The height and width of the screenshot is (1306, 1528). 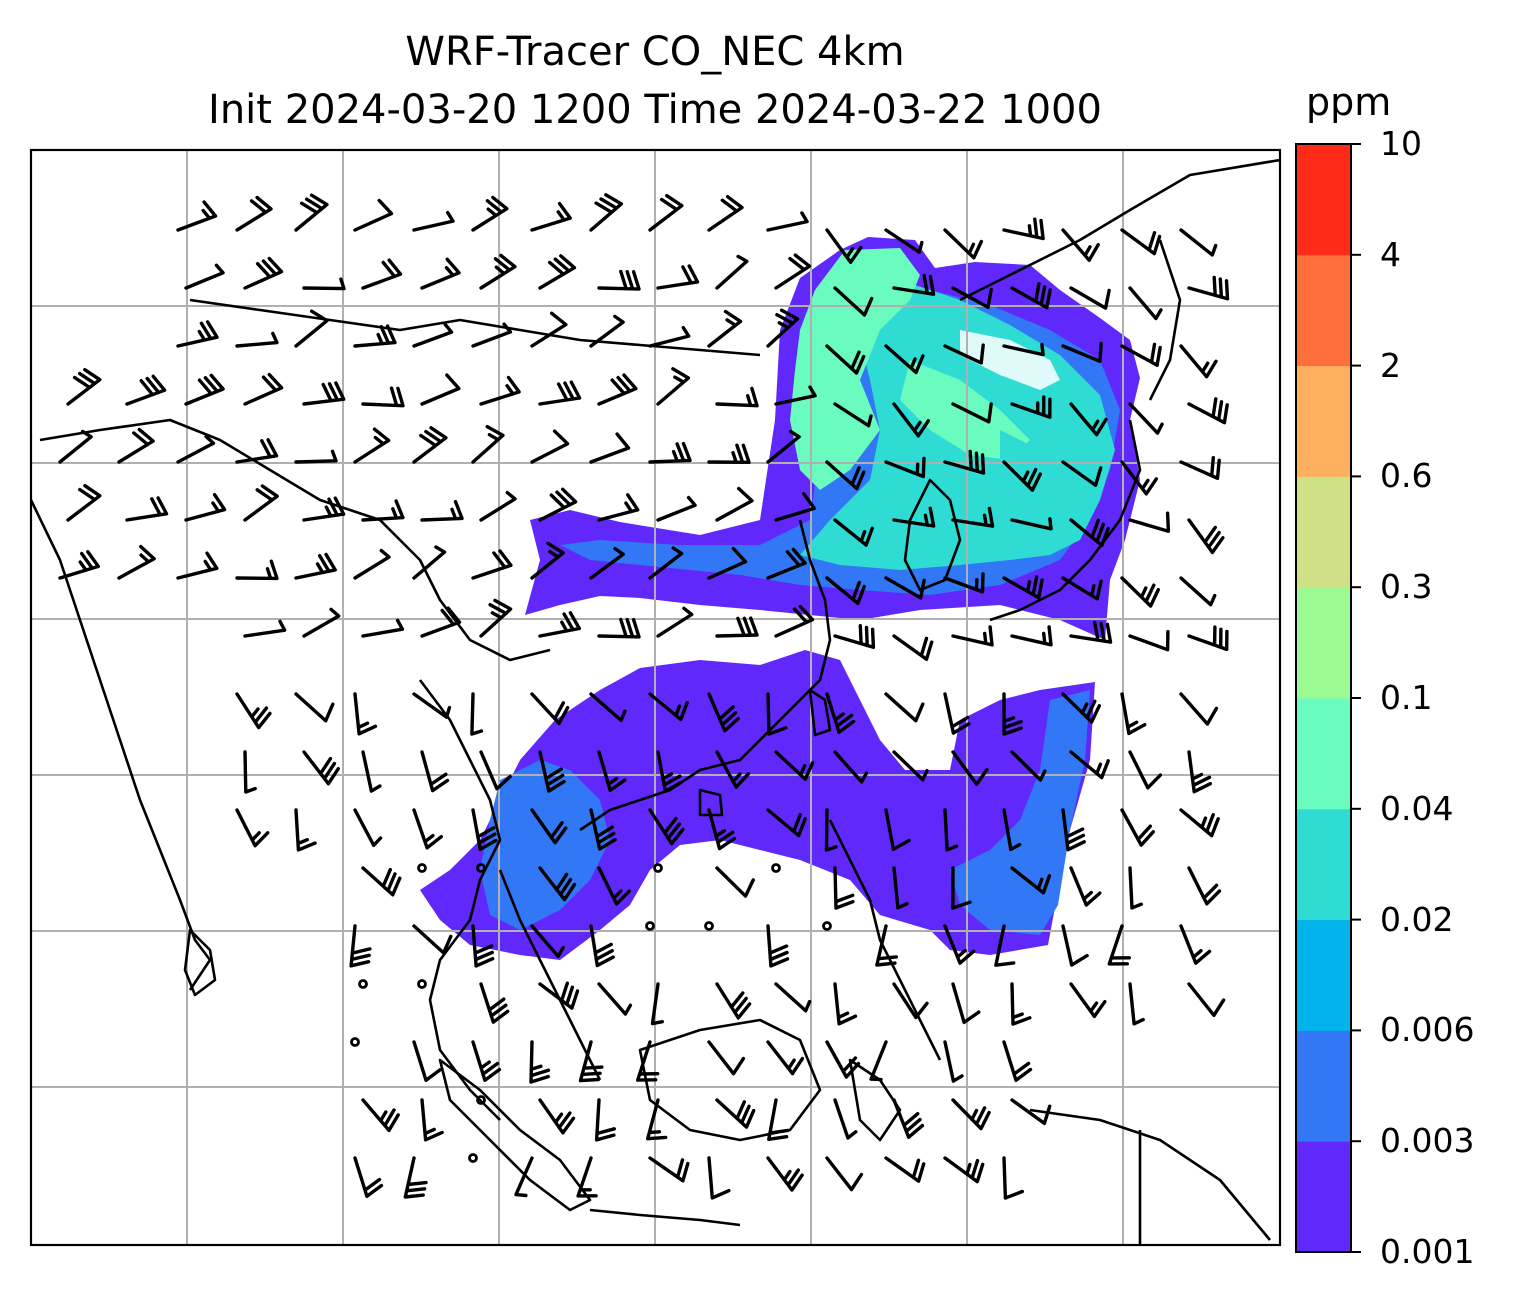 What do you see at coordinates (1406, 587) in the screenshot?
I see `colorbar-label: 0.3` at bounding box center [1406, 587].